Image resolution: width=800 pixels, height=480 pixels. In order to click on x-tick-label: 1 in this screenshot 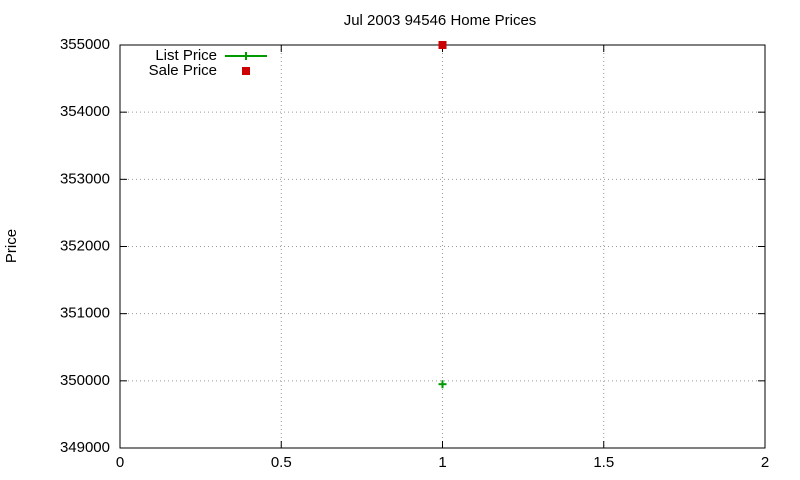, I will do `click(442, 462)`.